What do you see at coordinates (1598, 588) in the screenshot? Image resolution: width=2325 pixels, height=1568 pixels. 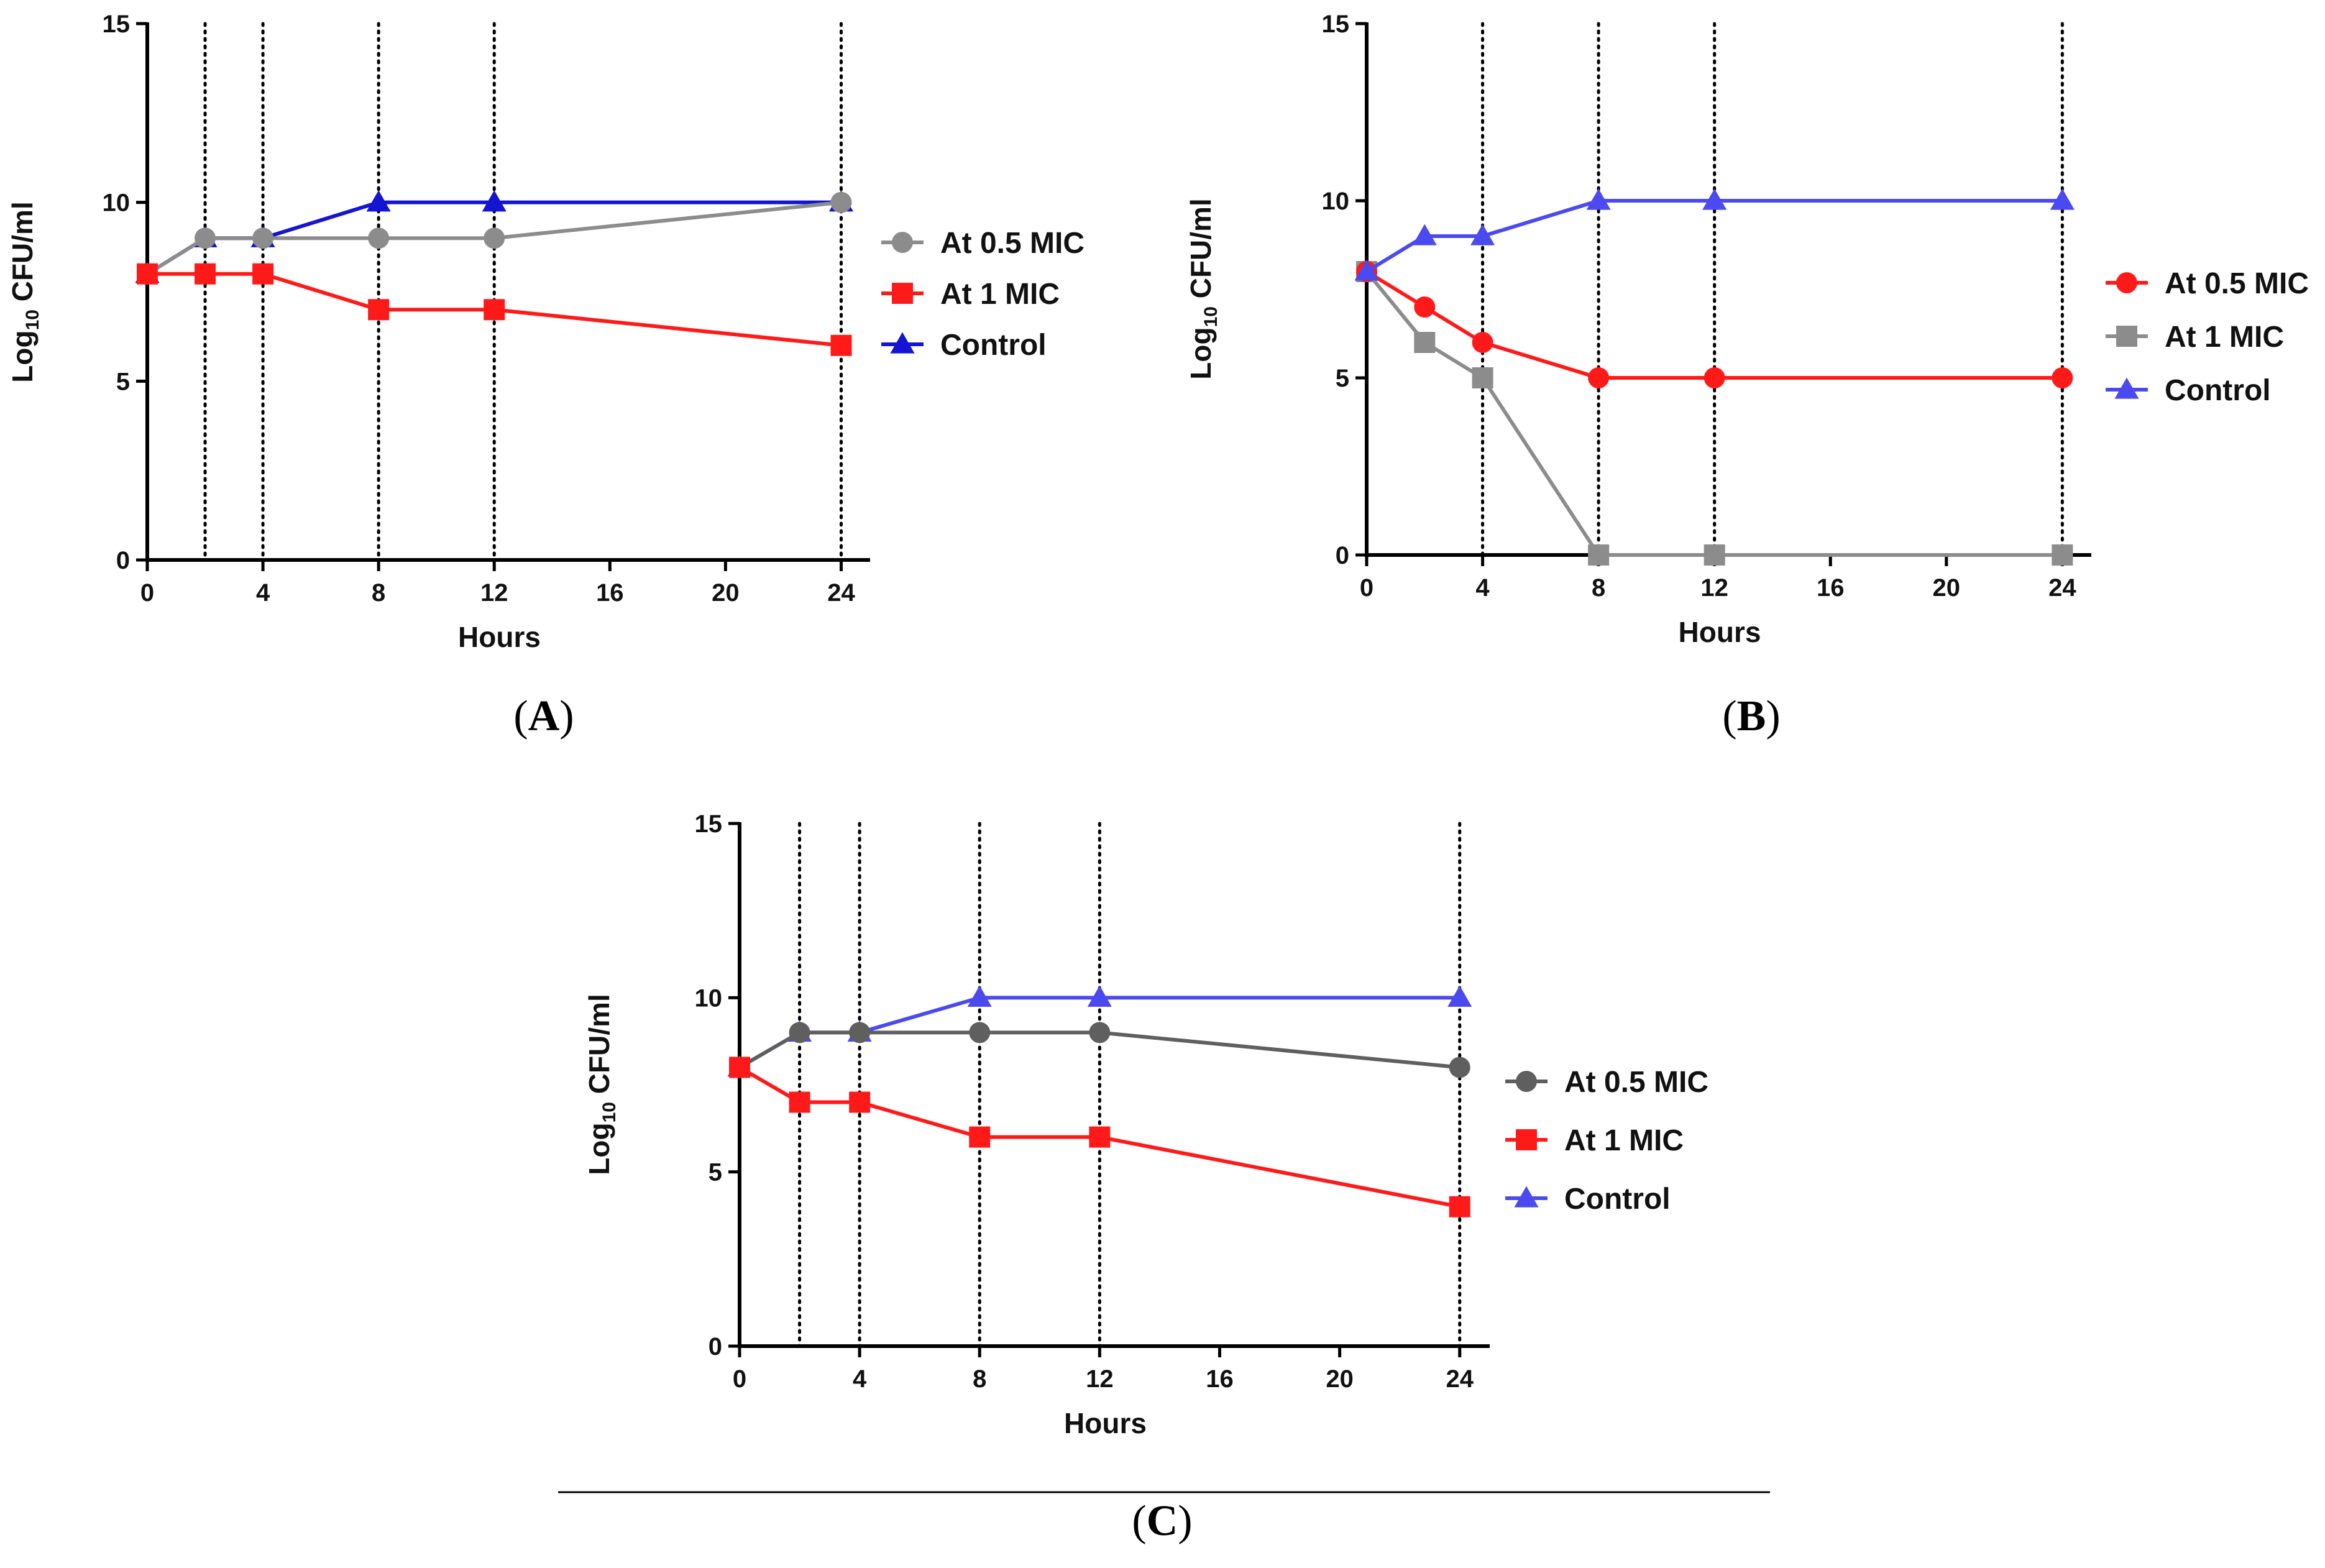 I see `chart-b-x-tick-label: 8` at bounding box center [1598, 588].